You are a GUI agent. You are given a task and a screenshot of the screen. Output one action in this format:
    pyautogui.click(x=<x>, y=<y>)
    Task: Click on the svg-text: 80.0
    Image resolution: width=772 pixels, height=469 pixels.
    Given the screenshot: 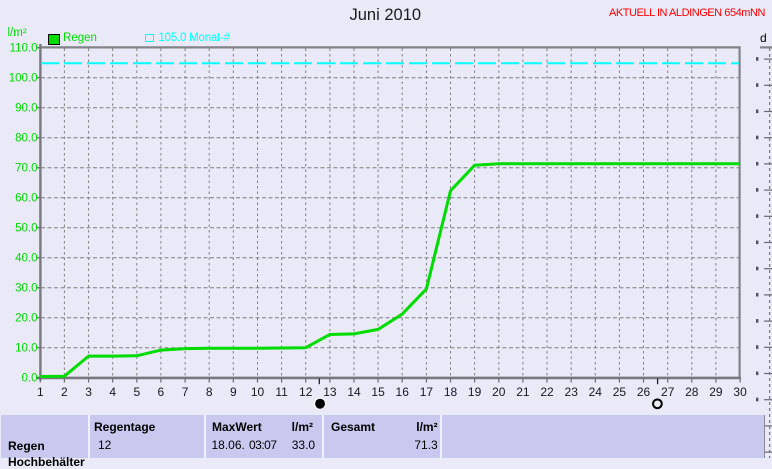 What is the action you would take?
    pyautogui.click(x=26, y=139)
    